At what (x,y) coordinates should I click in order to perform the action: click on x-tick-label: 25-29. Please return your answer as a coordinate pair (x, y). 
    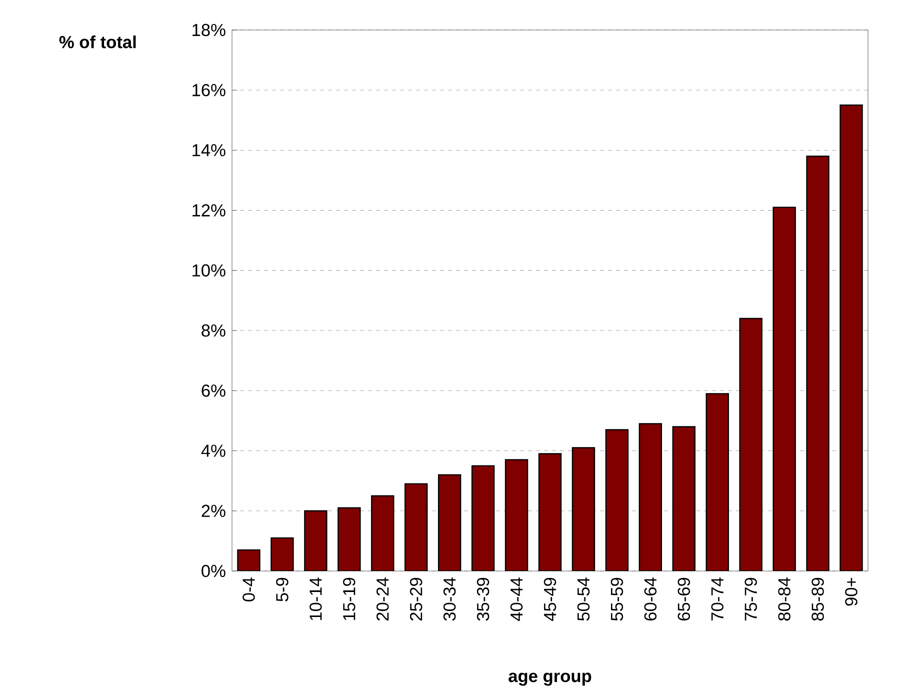
    Looking at the image, I should click on (416, 599).